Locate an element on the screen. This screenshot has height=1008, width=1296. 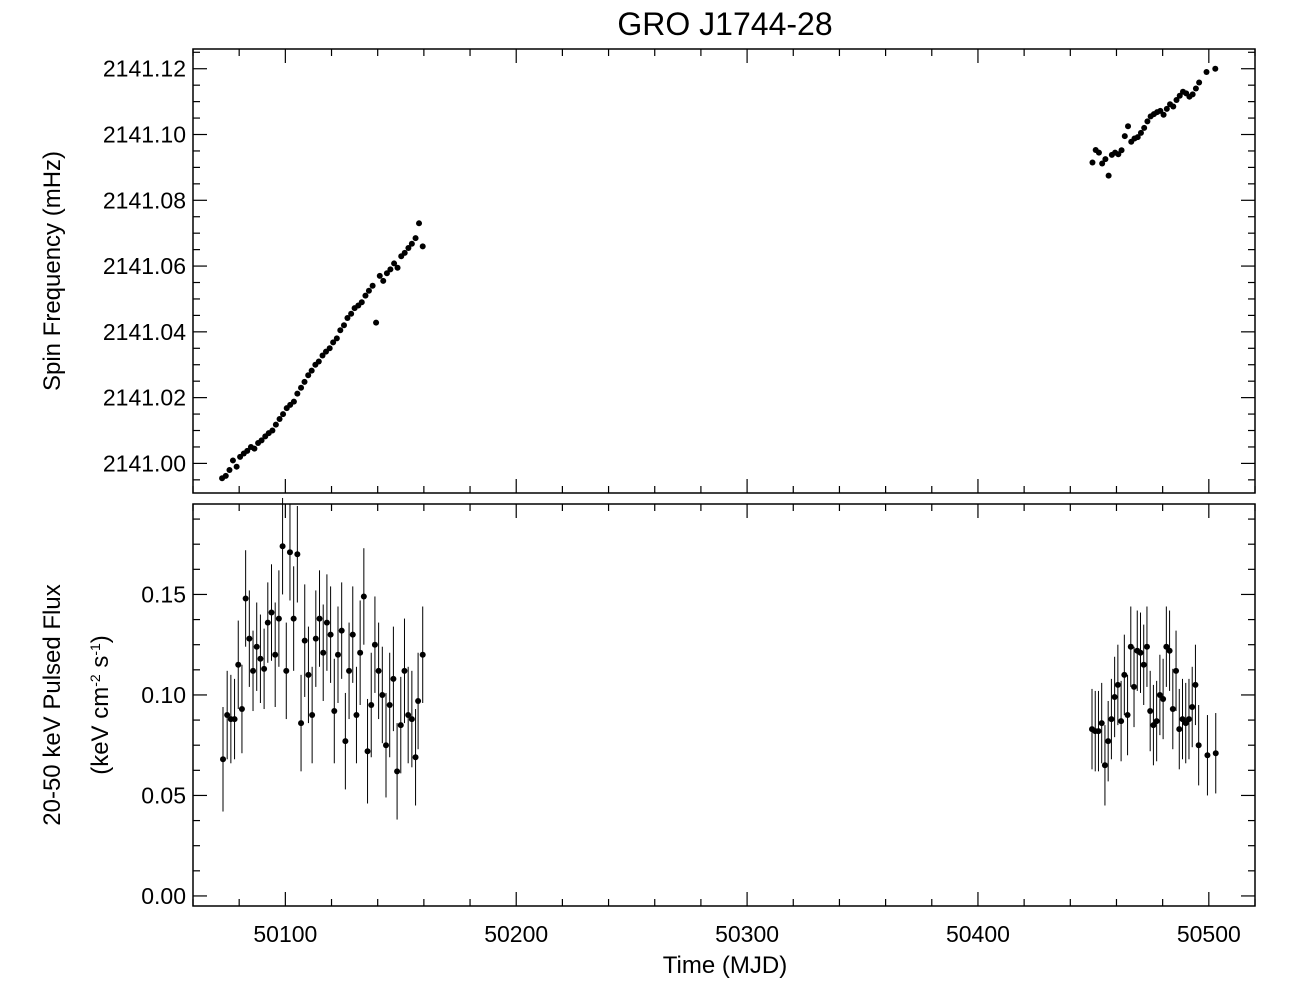
pulsed-flux-y-axis-units: (keV cm-2 s-1) is located at coordinates (100, 705).